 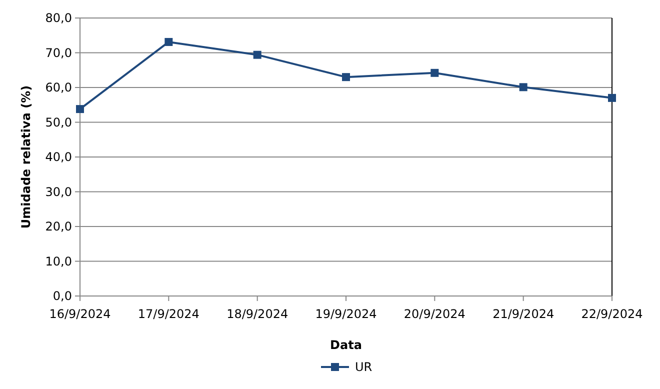 What do you see at coordinates (62, 296) in the screenshot?
I see `y-tick-label: 0,0` at bounding box center [62, 296].